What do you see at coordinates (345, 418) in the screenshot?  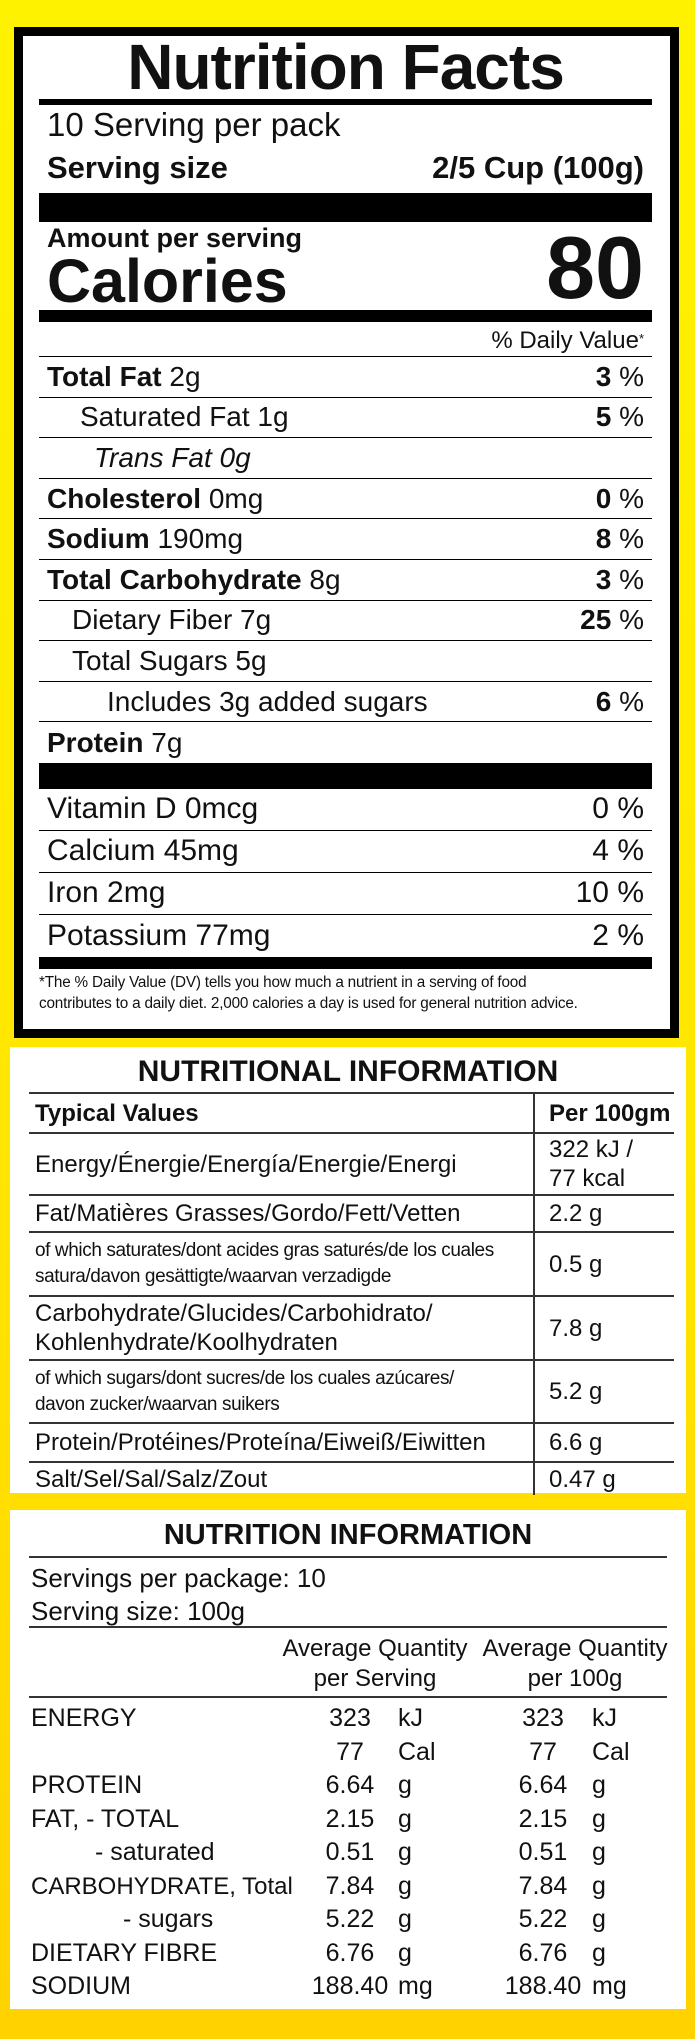 I see `nutrient-row-saturated-fat: Saturated Fat 1g 5 %` at bounding box center [345, 418].